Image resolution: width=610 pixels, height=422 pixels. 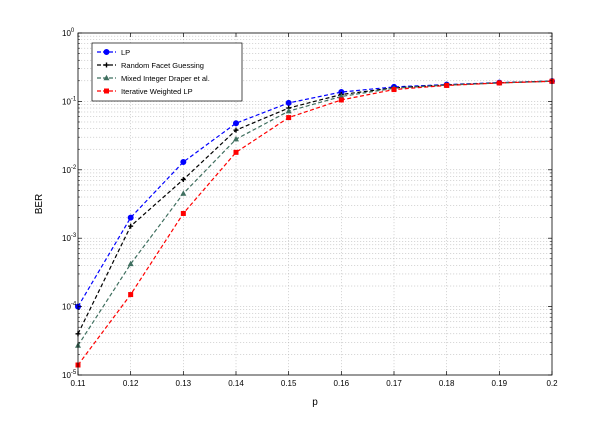 What do you see at coordinates (500, 383) in the screenshot?
I see `x-tick-label: 0.19` at bounding box center [500, 383].